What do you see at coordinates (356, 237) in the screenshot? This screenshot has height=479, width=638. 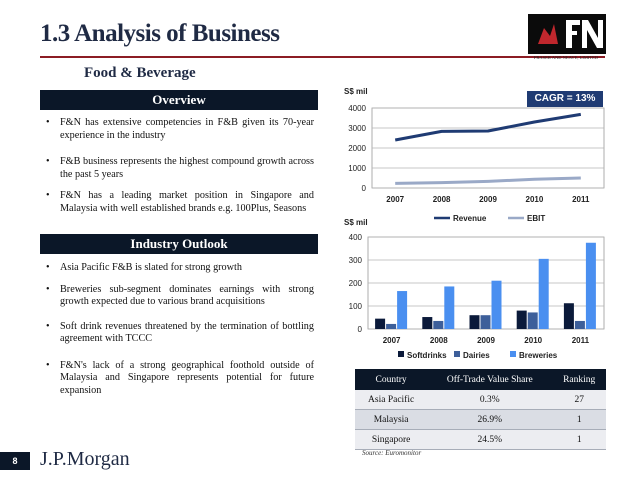 I see `y-tick-label: 400` at bounding box center [356, 237].